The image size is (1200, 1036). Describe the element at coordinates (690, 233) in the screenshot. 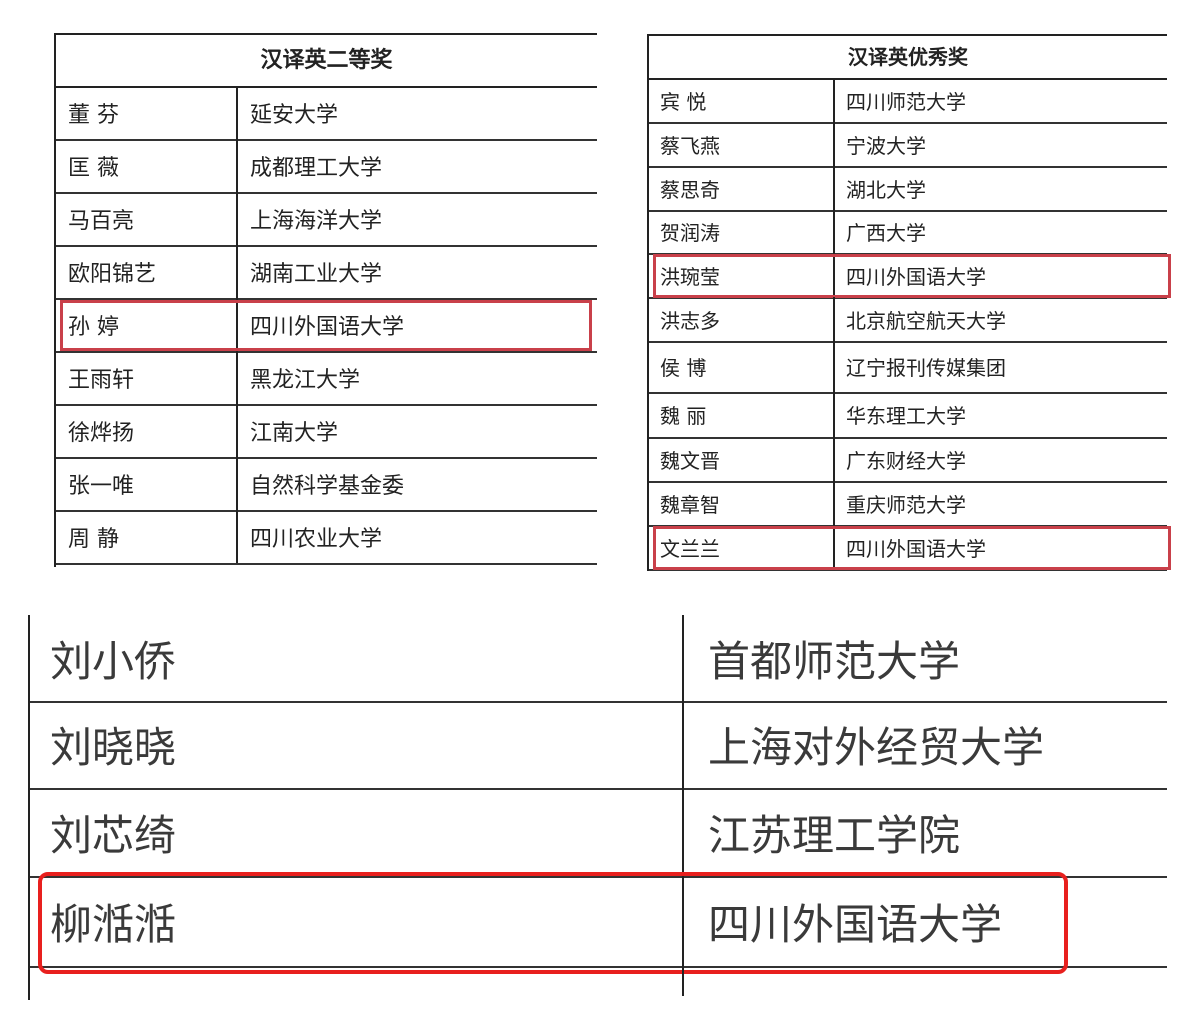

I see `name-cell: 贺润涛` at that location.